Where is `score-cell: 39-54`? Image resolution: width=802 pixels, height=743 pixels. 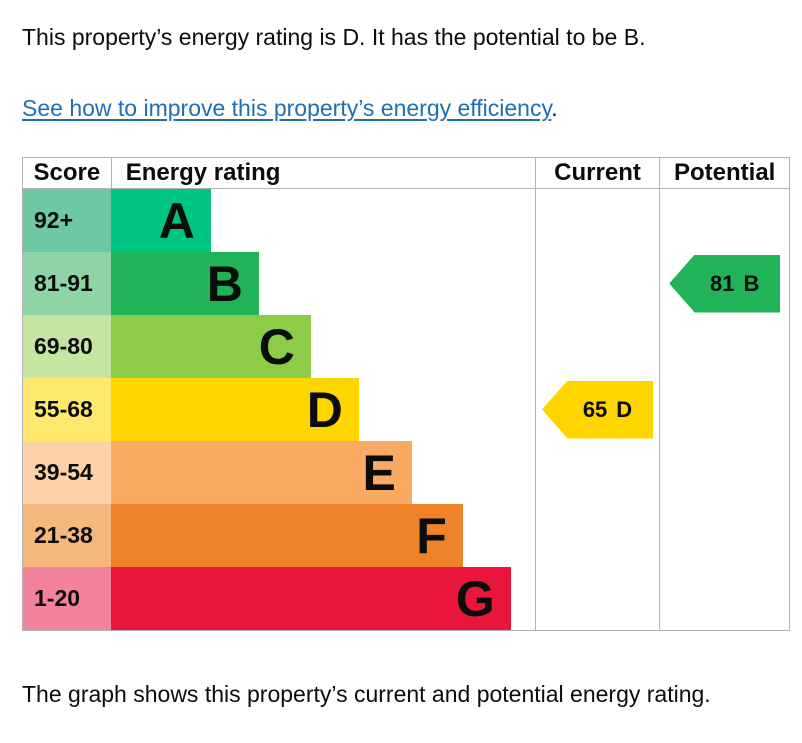
score-cell: 39-54 is located at coordinates (67, 472).